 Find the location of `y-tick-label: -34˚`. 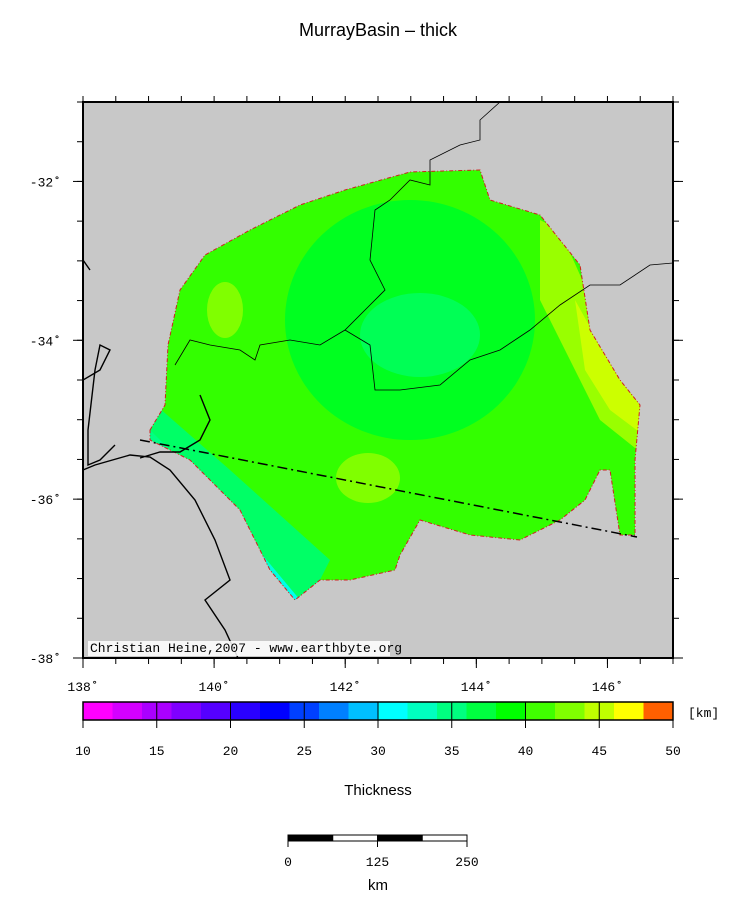

y-tick-label: -34˚ is located at coordinates (45, 341).